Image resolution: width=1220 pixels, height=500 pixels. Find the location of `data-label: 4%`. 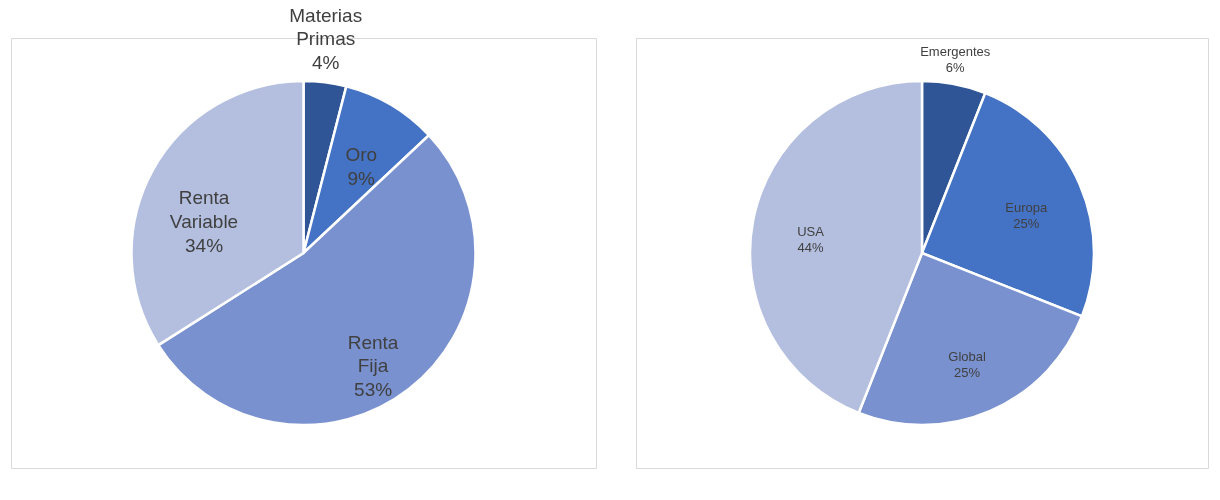

data-label: 4% is located at coordinates (325, 63).